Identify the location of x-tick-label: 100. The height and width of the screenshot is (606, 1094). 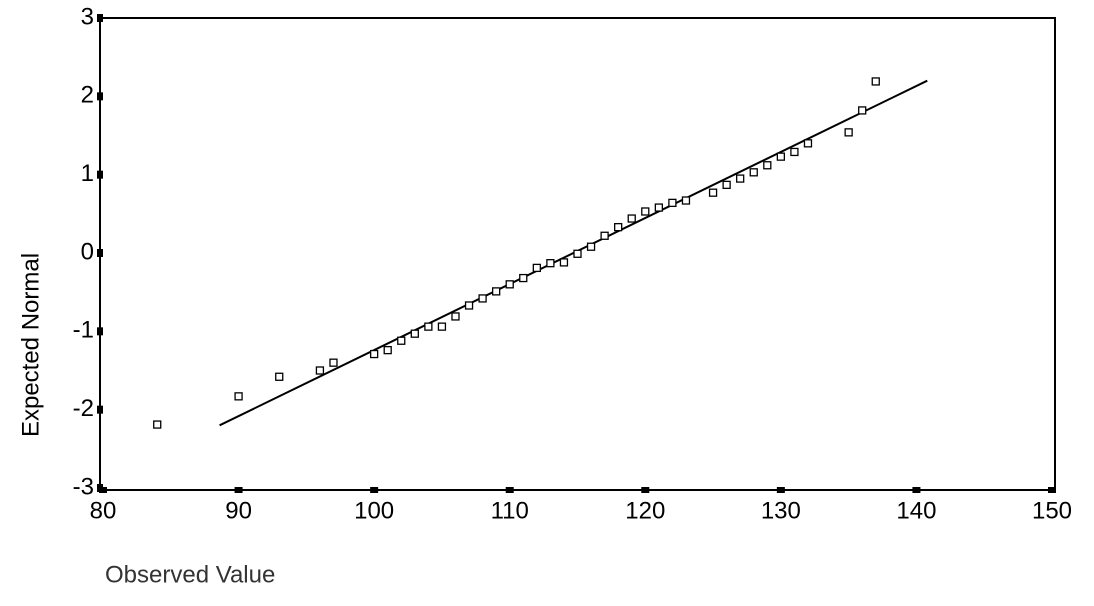
(374, 510).